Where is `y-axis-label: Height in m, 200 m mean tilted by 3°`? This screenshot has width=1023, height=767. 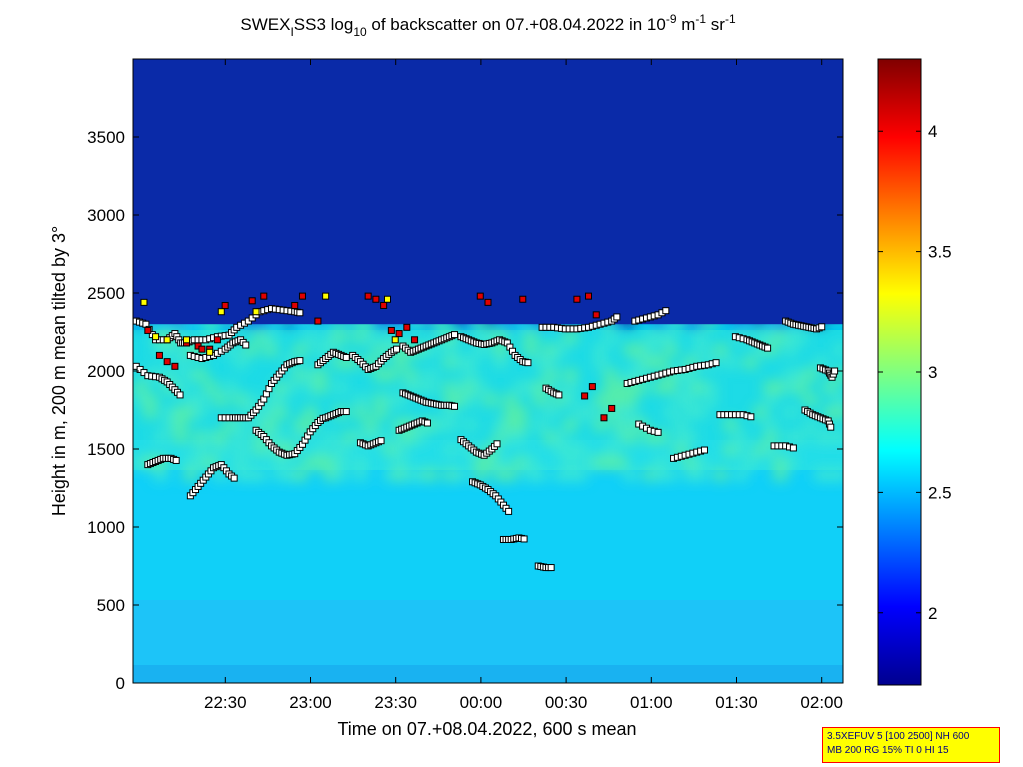 y-axis-label: Height in m, 200 m mean tilted by 3° is located at coordinates (59, 371).